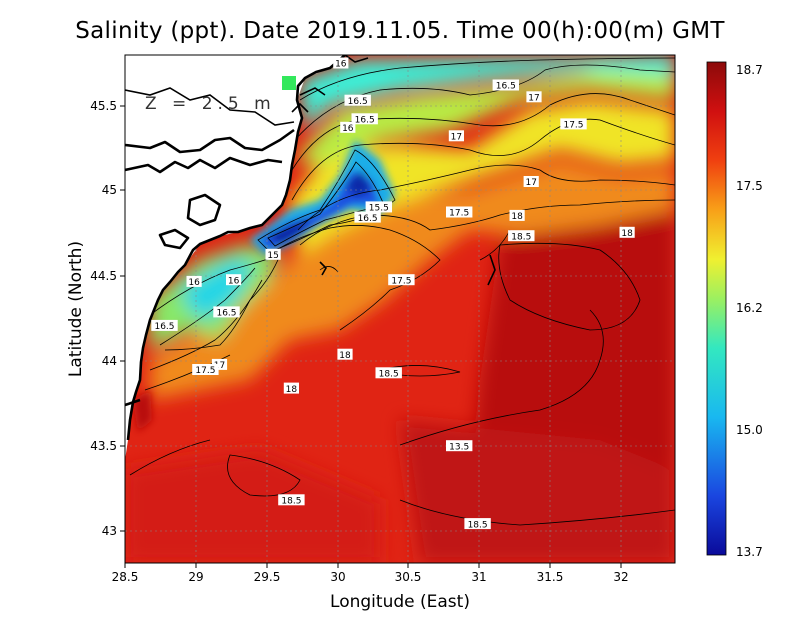  Describe the element at coordinates (749, 552) in the screenshot. I see `colorbar-label: 13.7` at that location.